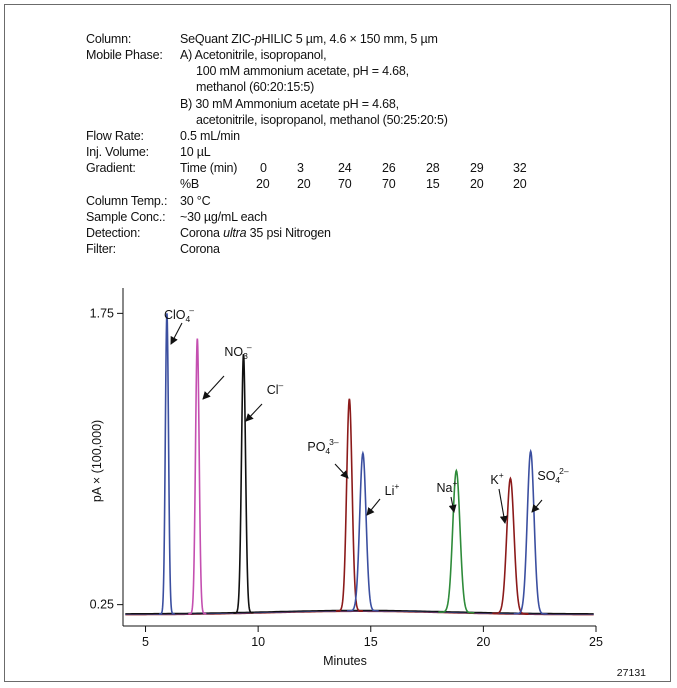 This screenshot has width=677, height=688. Describe the element at coordinates (553, 475) in the screenshot. I see `peak-label-7: SO42–` at that location.